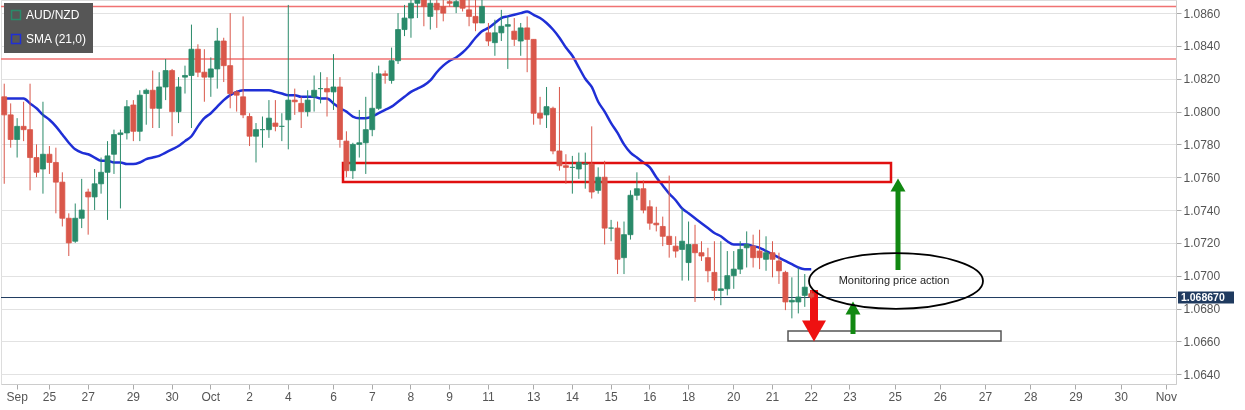 The height and width of the screenshot is (410, 1245). What do you see at coordinates (1202, 144) in the screenshot?
I see `y-tick-label: 1.0780` at bounding box center [1202, 144].